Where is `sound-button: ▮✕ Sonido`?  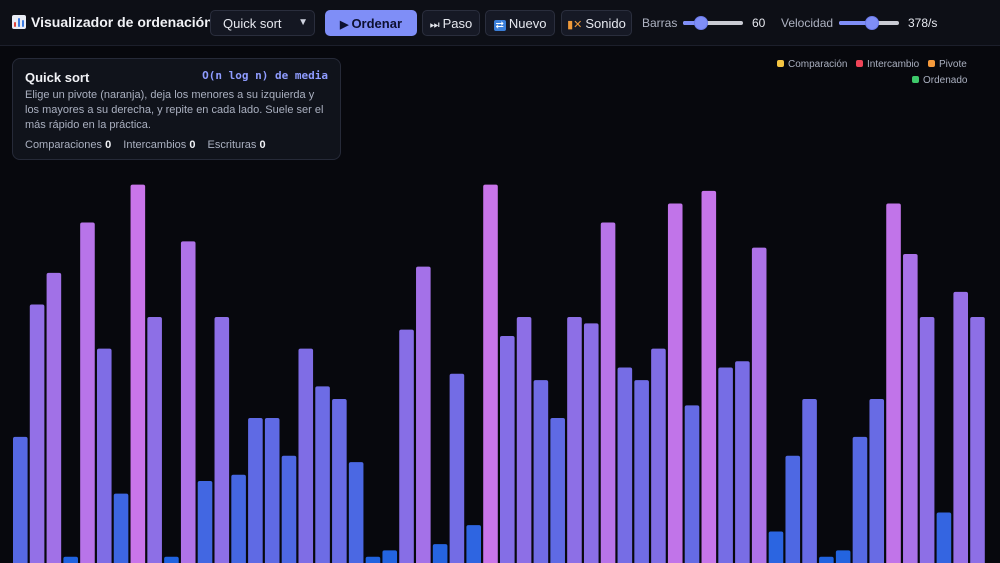
sound-button: ▮✕ Sonido is located at coordinates (596, 23).